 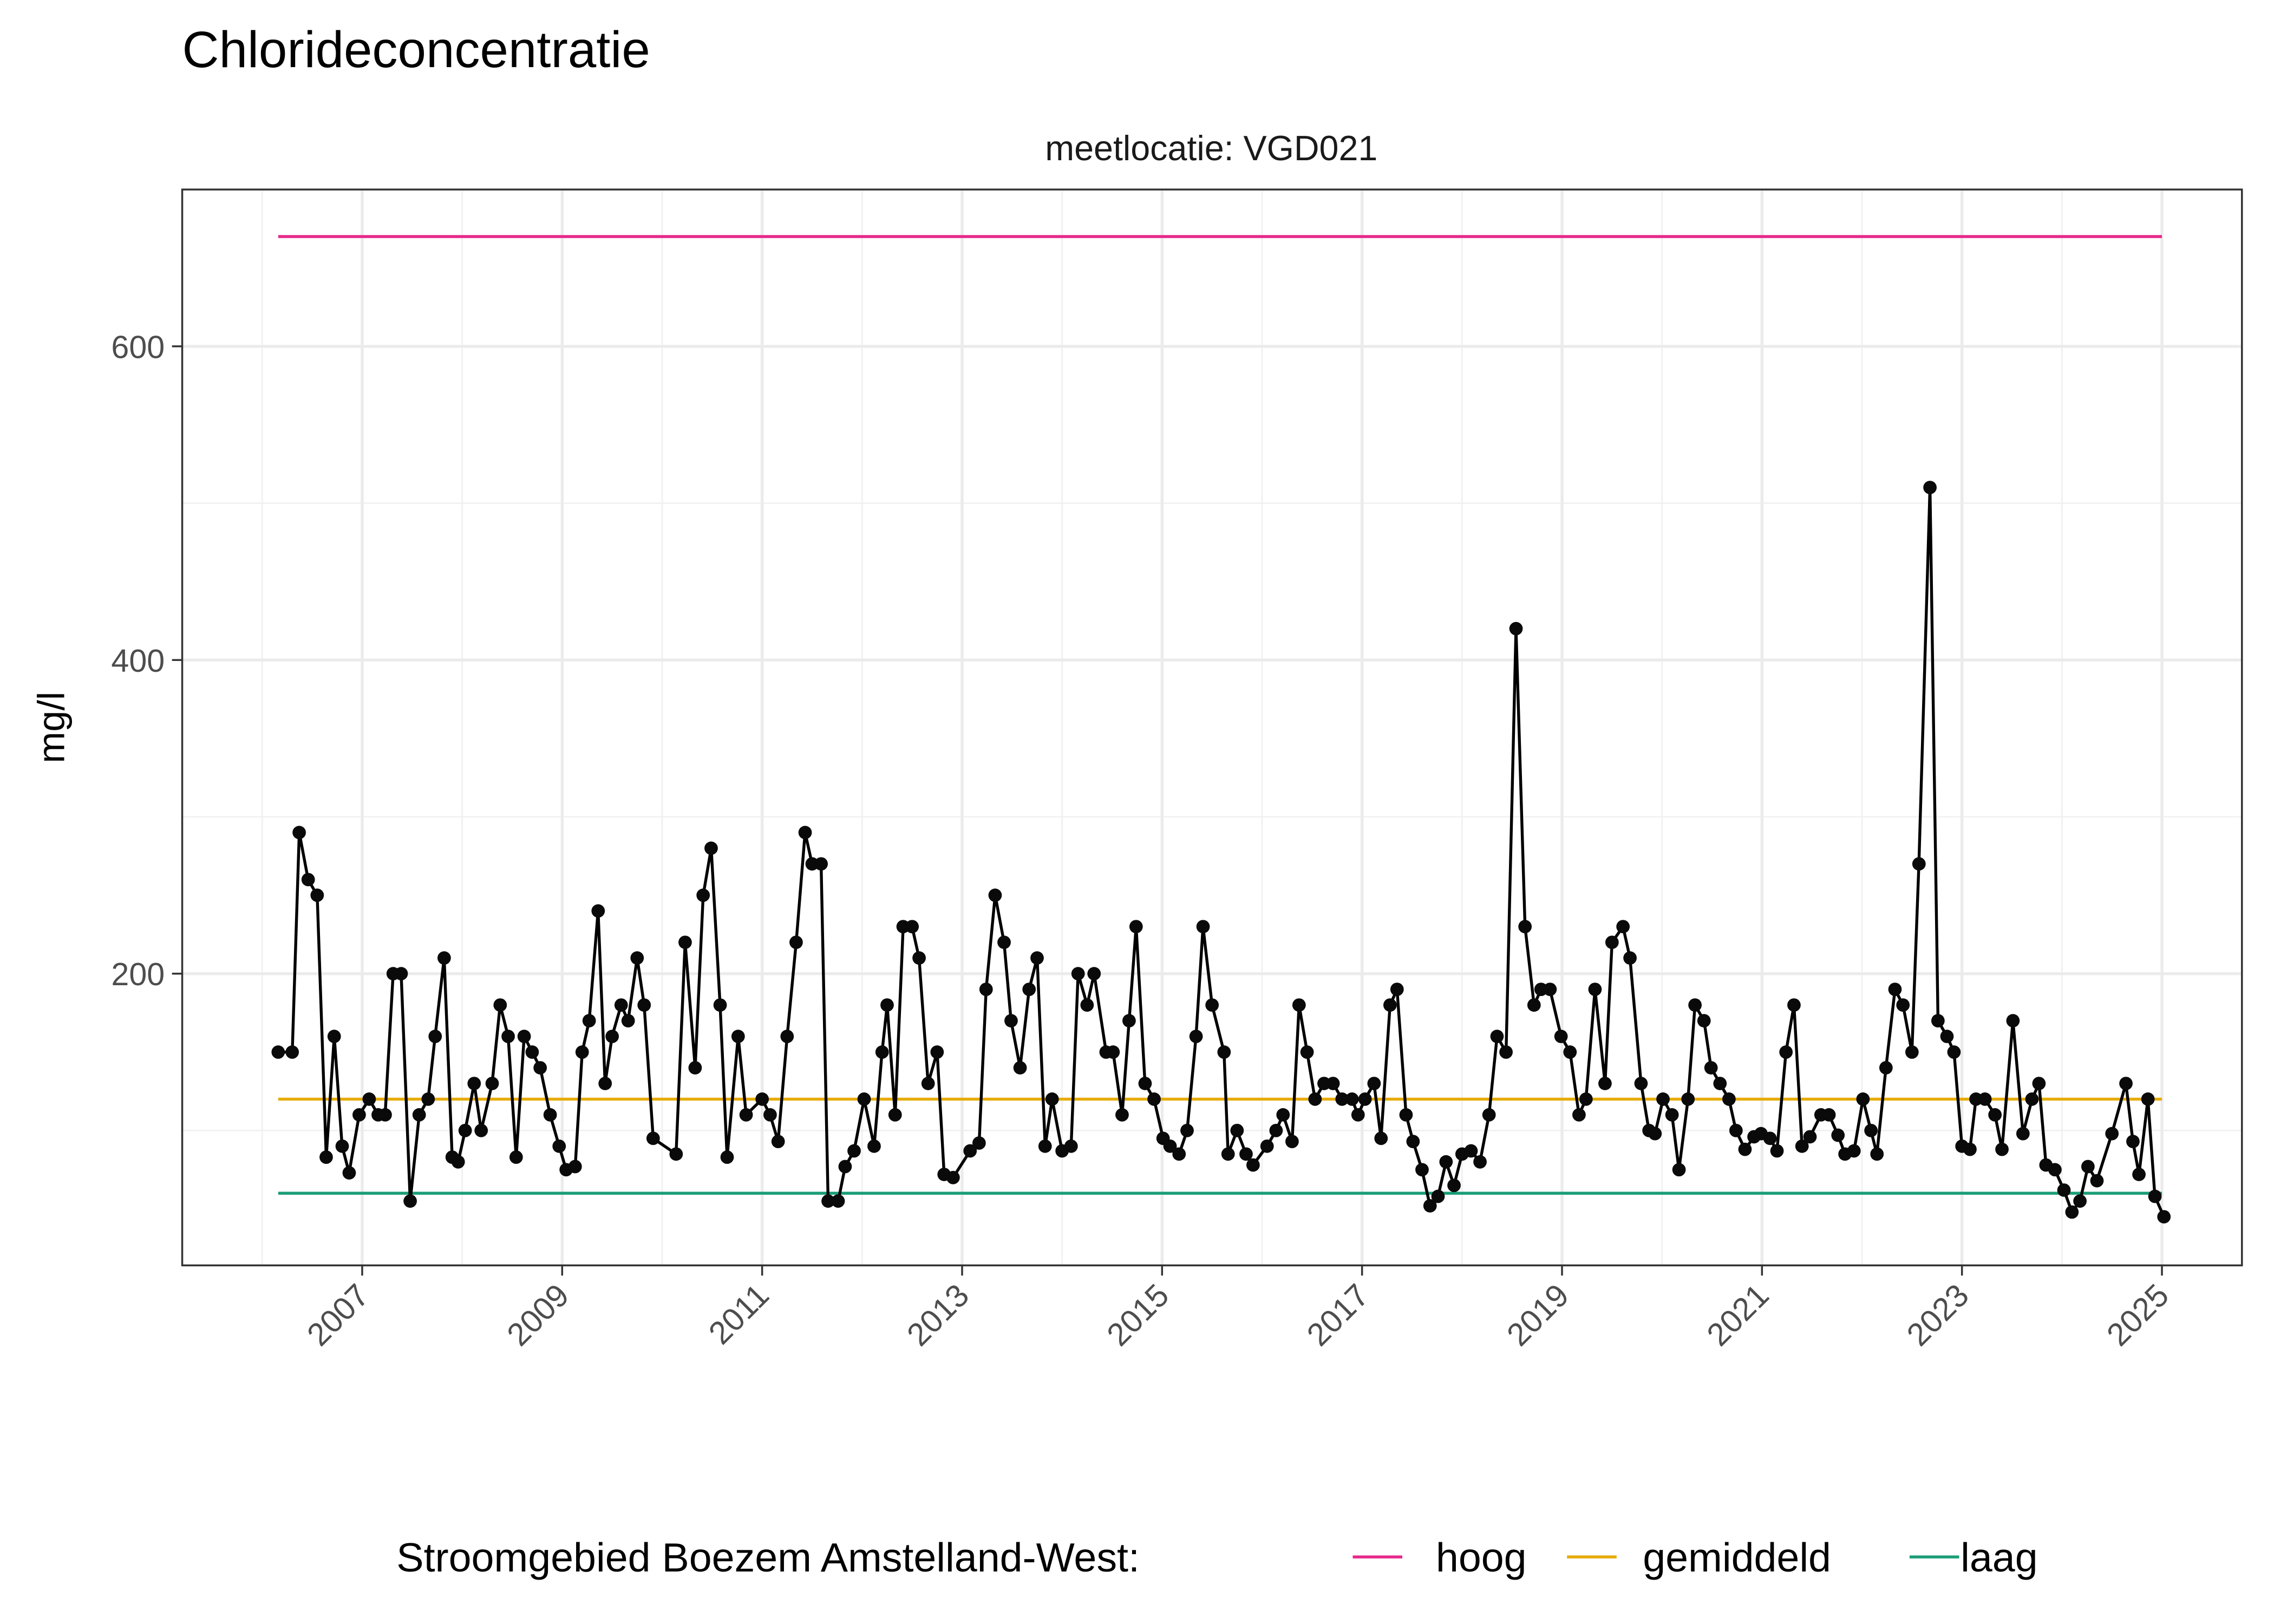 I want to click on chart-title: Chlorideconcentratie, so click(x=416, y=49).